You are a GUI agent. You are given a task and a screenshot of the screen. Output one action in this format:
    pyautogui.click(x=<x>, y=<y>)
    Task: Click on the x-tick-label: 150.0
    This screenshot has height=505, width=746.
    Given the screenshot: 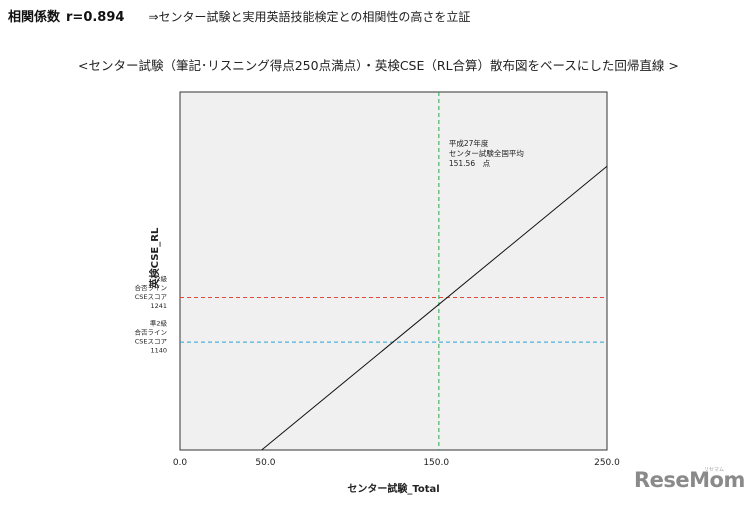 What is the action you would take?
    pyautogui.click(x=436, y=463)
    